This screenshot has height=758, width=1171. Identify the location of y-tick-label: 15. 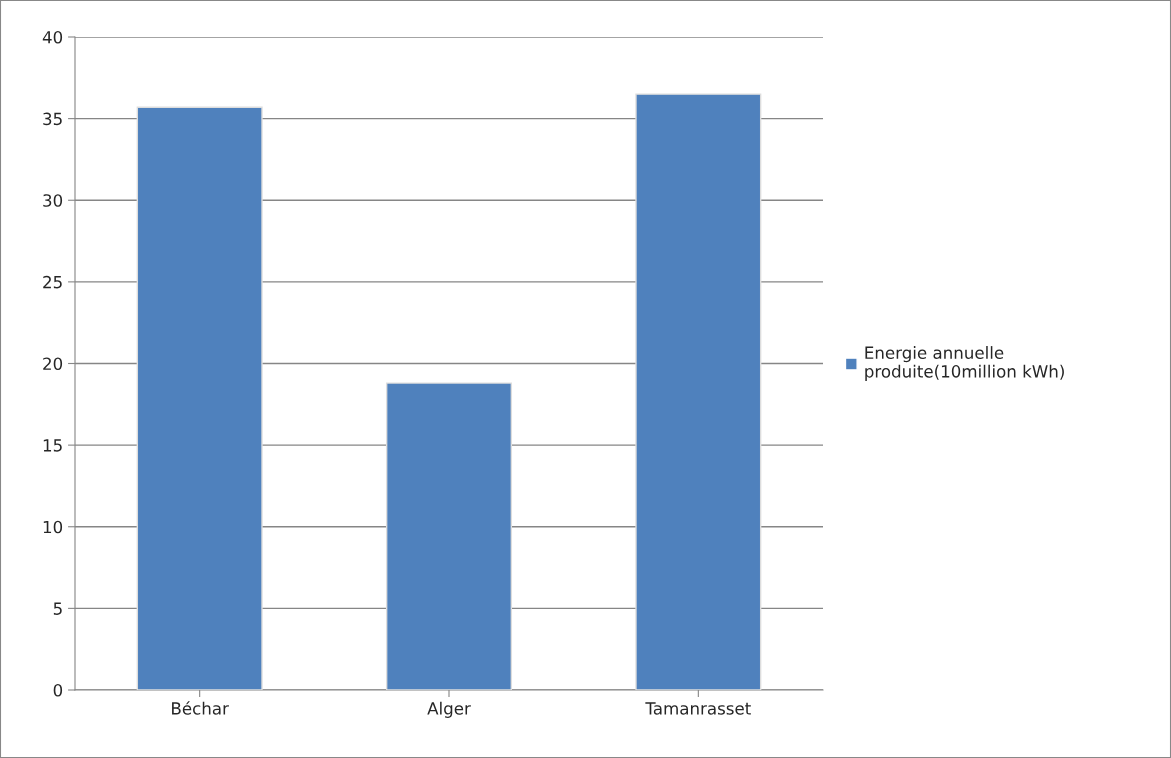
(52, 445).